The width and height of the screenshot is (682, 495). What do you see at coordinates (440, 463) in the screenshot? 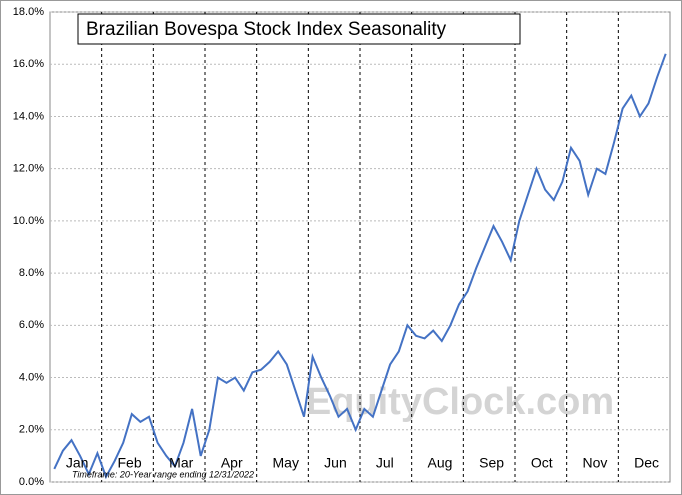
I see `x-tick-label: Aug` at bounding box center [440, 463].